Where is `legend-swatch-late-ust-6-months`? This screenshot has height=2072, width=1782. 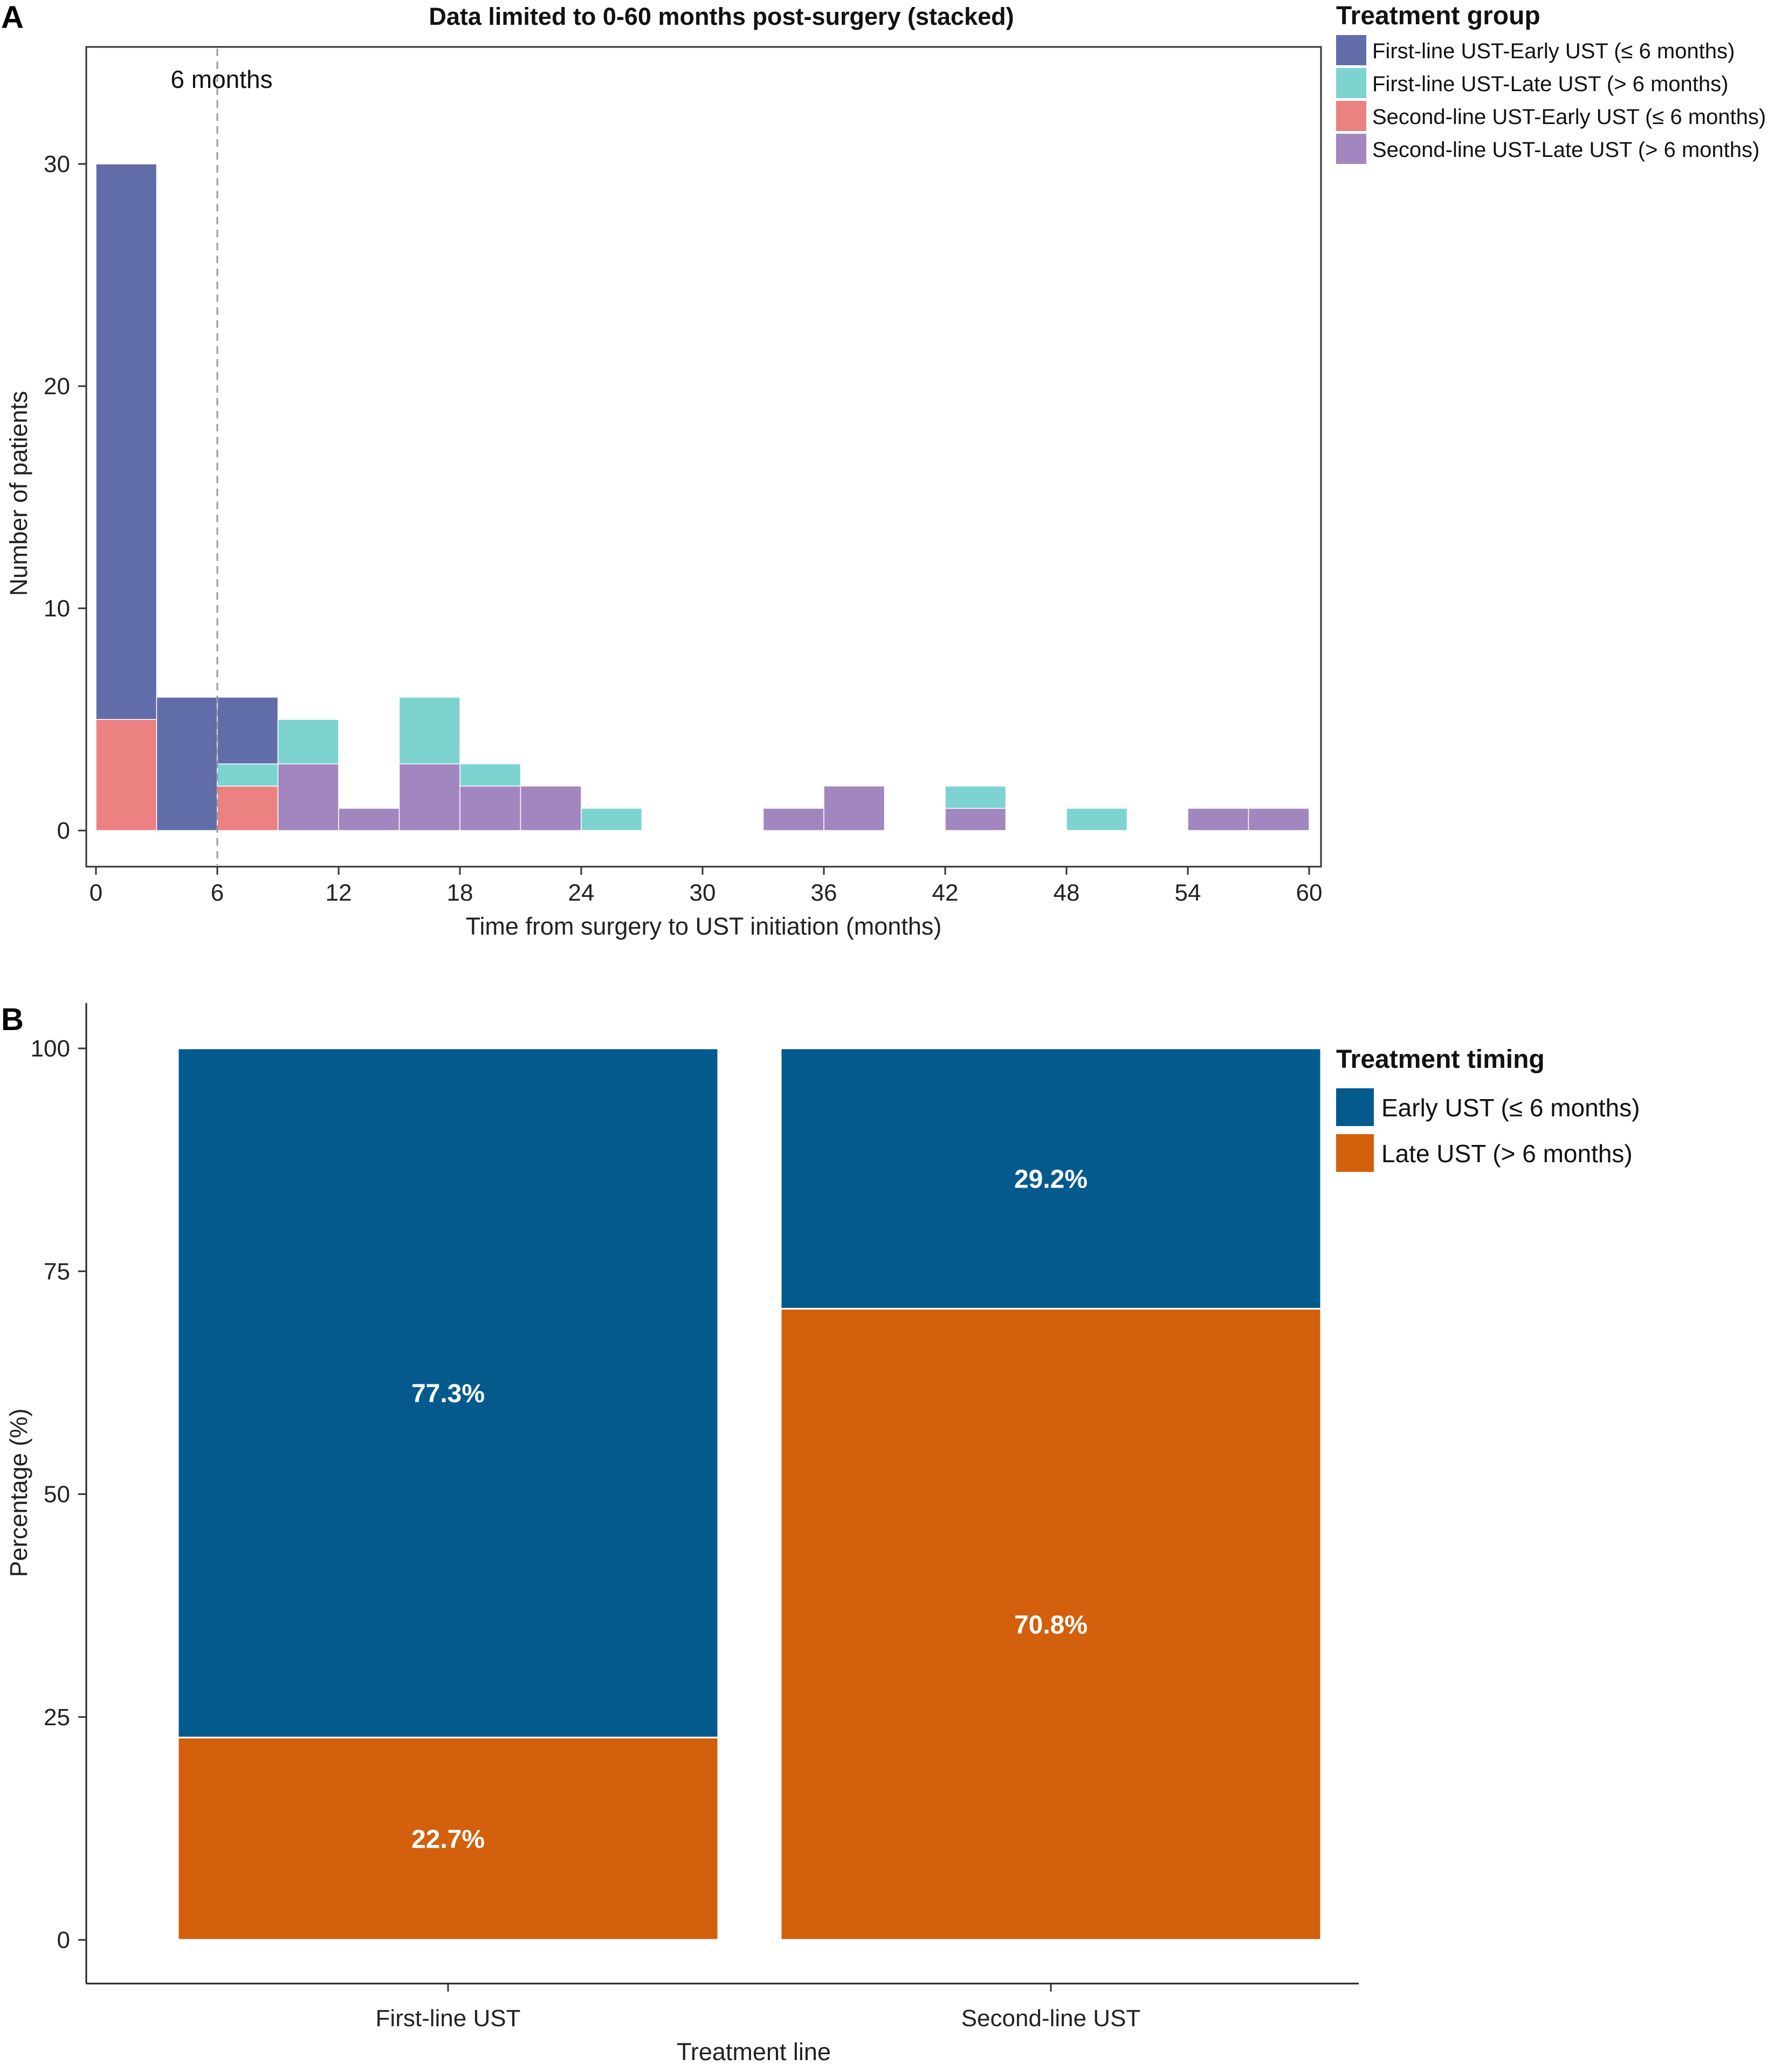
legend-swatch-late-ust-6-months is located at coordinates (1355, 1153).